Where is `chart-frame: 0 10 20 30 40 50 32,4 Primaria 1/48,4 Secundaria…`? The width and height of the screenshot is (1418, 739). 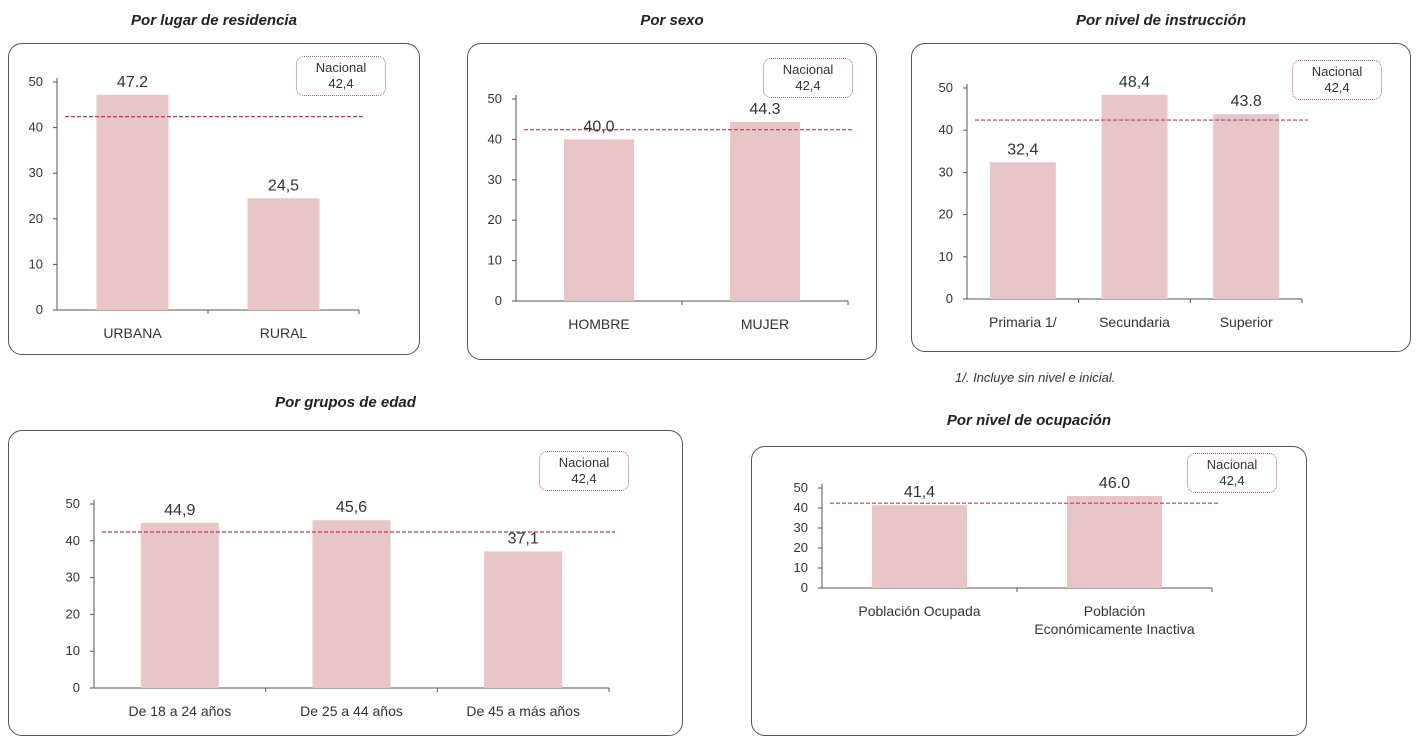 chart-frame: 0 10 20 30 40 50 32,4 Primaria 1/48,4 Secundaria… is located at coordinates (1161, 197).